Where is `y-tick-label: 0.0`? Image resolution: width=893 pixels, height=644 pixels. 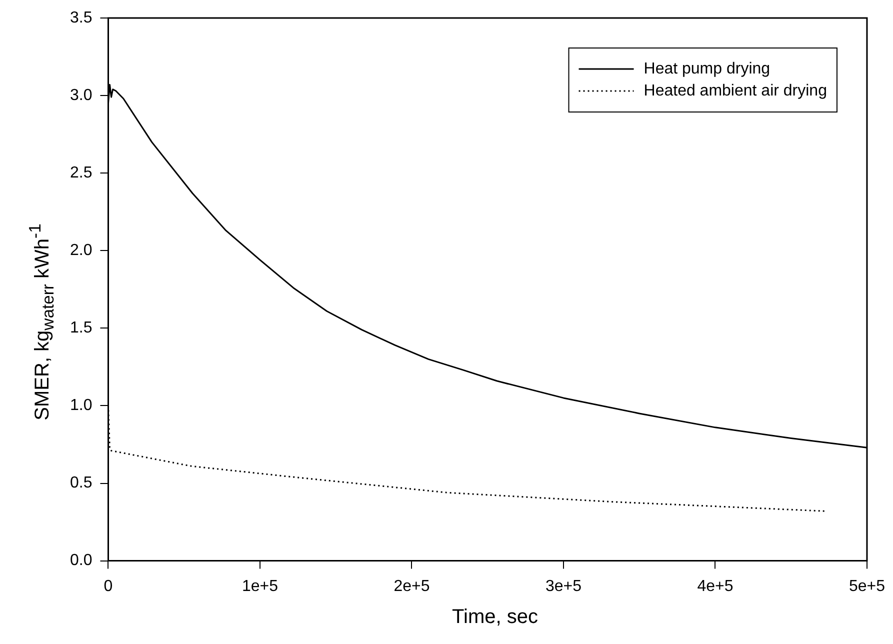
y-tick-label: 0.0 is located at coordinates (81, 561).